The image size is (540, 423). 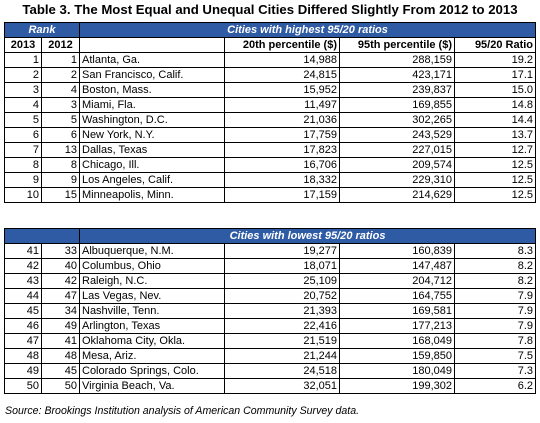 What do you see at coordinates (152, 150) in the screenshot?
I see `city-name: Dallas, Texas` at bounding box center [152, 150].